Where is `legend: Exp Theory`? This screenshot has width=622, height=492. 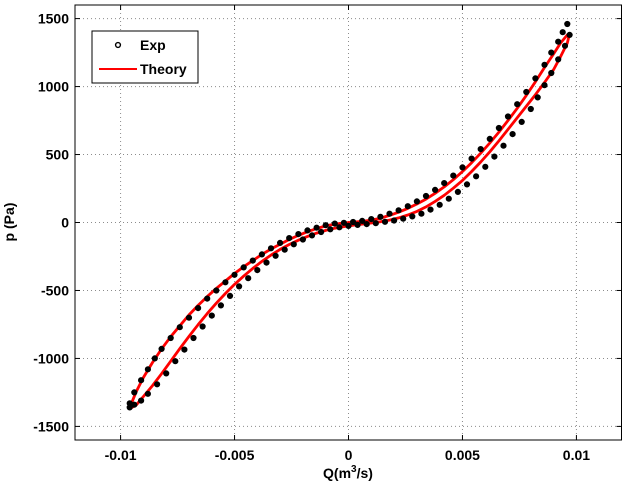
legend: Exp Theory is located at coordinates (145, 57).